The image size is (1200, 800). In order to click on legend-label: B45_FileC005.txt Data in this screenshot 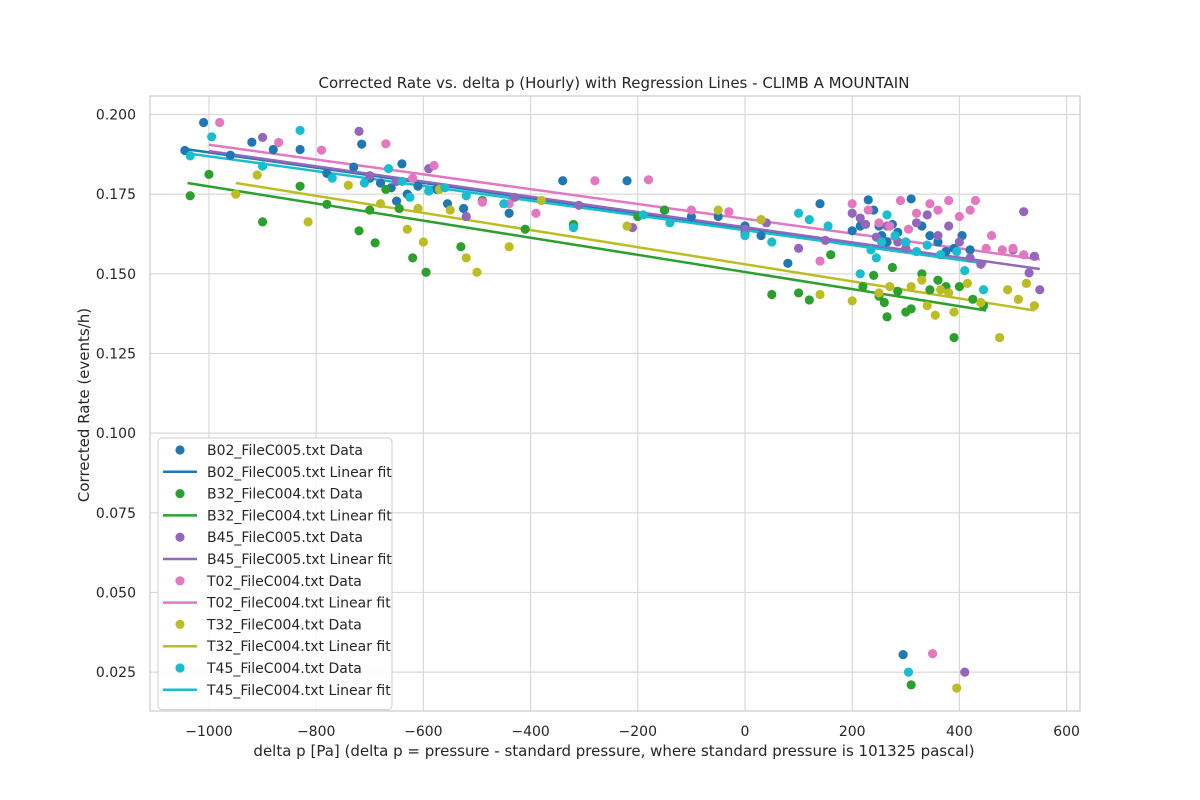, I will do `click(285, 538)`.